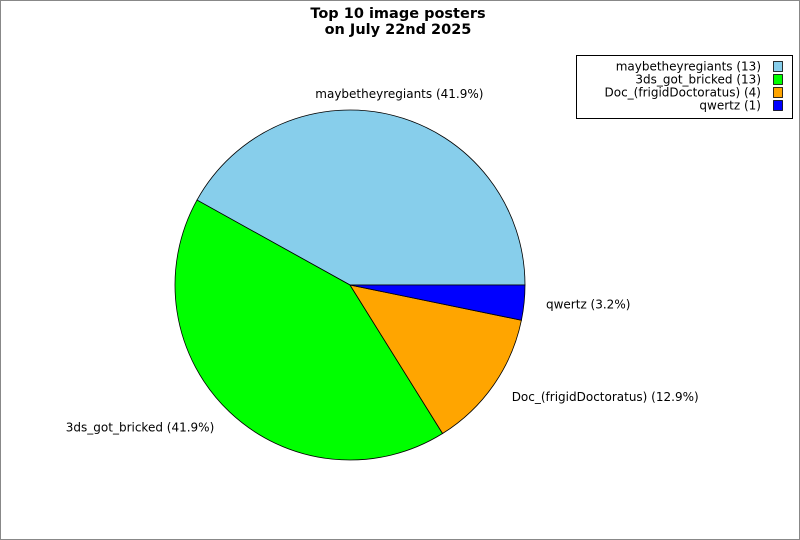  Describe the element at coordinates (397, 14) in the screenshot. I see `chart-title: Top 10 image posters` at that location.